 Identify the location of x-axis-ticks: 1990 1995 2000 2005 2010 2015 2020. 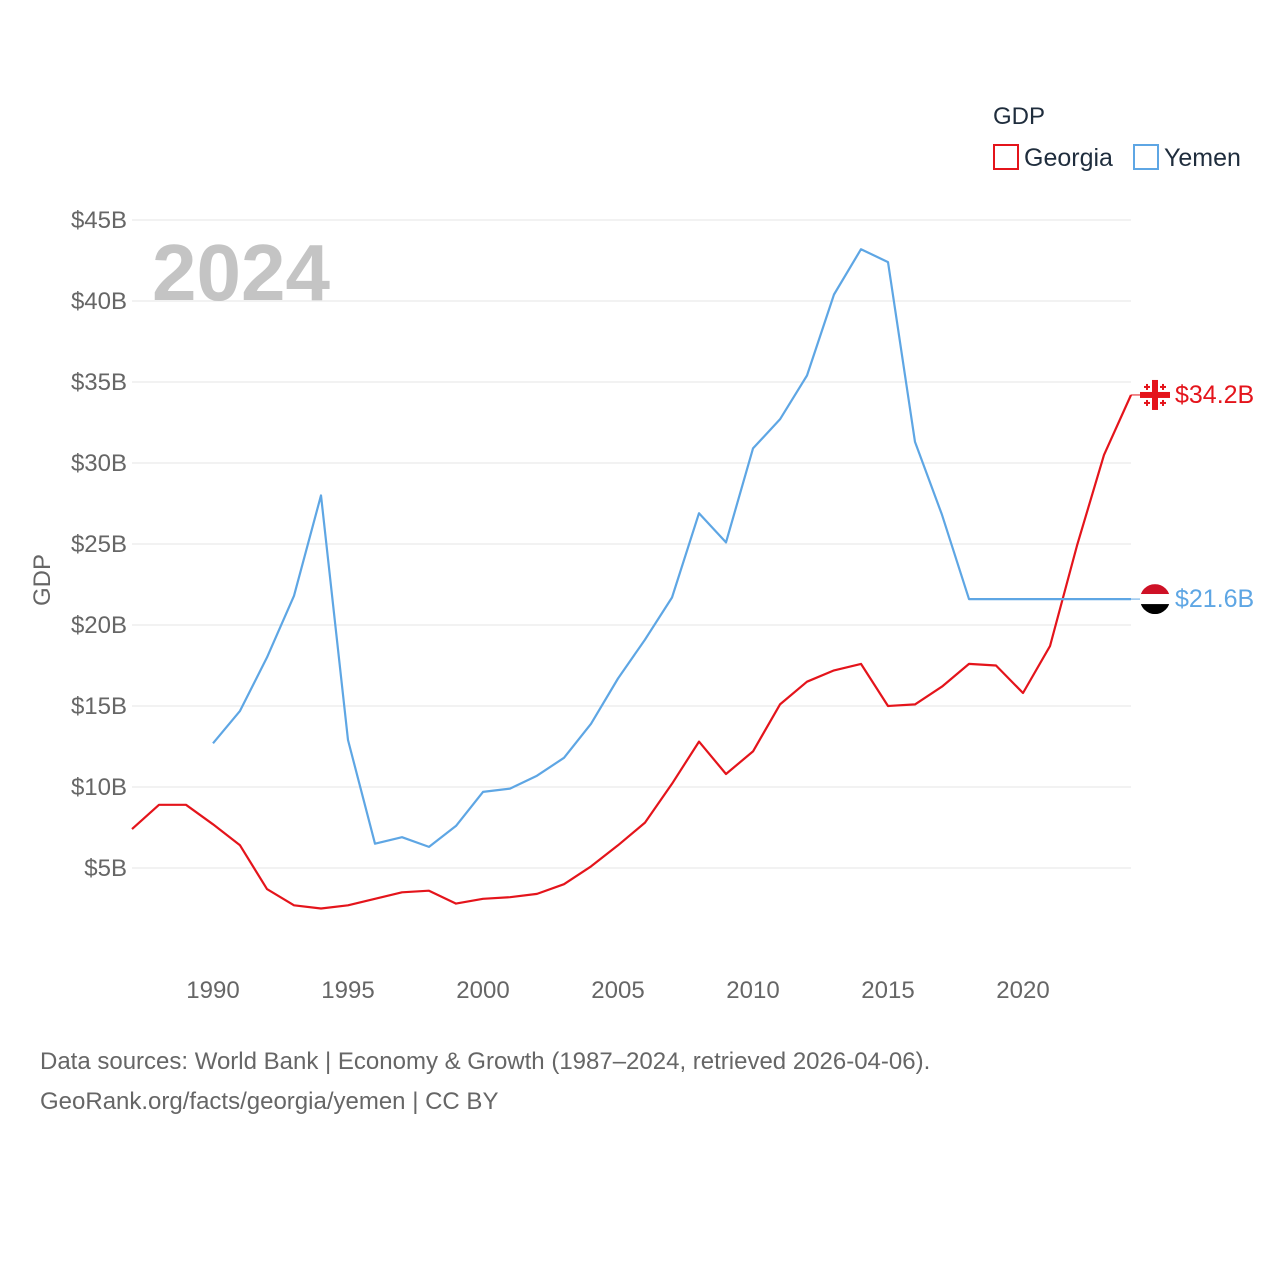
(617, 990).